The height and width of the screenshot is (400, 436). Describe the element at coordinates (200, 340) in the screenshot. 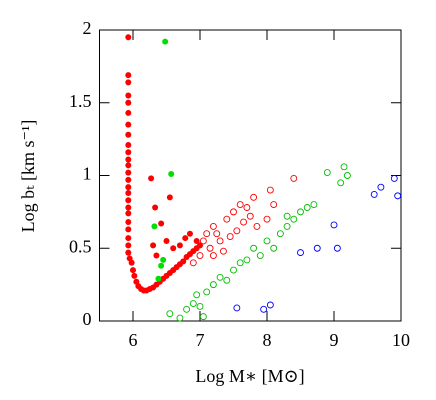

I see `x-tick-label: 7` at that location.